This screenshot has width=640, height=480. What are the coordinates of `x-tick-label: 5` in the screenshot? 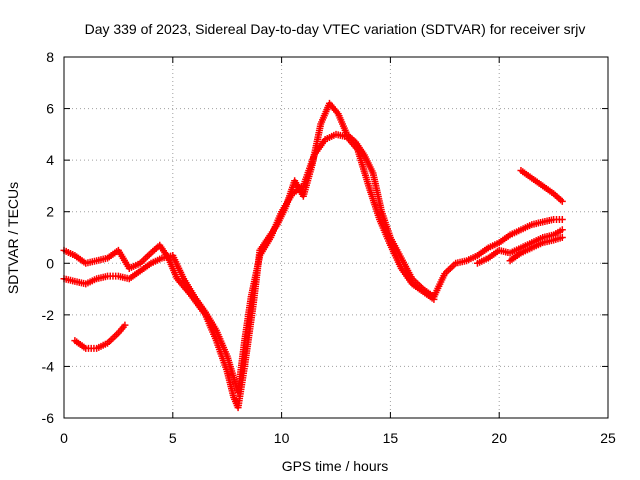 It's located at (173, 438).